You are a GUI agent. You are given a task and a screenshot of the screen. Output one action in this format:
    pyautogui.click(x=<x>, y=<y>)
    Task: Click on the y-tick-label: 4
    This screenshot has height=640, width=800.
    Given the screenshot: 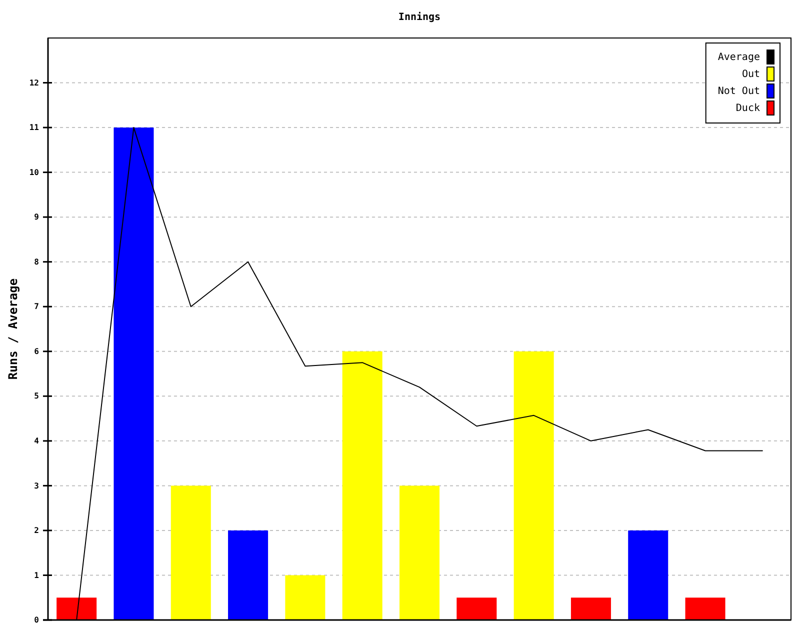 What is the action you would take?
    pyautogui.click(x=37, y=441)
    